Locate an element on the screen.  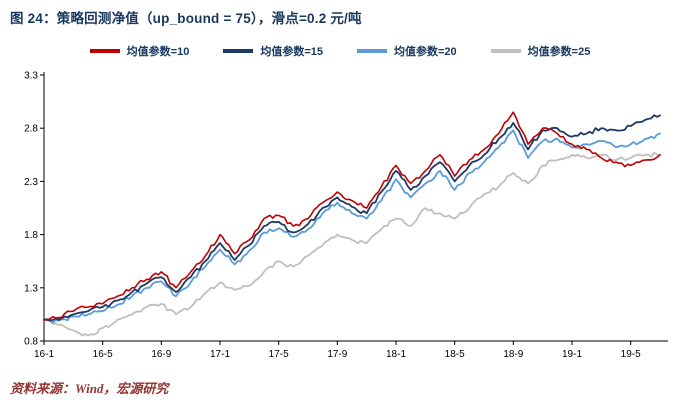
svg-text: 1.8 is located at coordinates (31, 235).